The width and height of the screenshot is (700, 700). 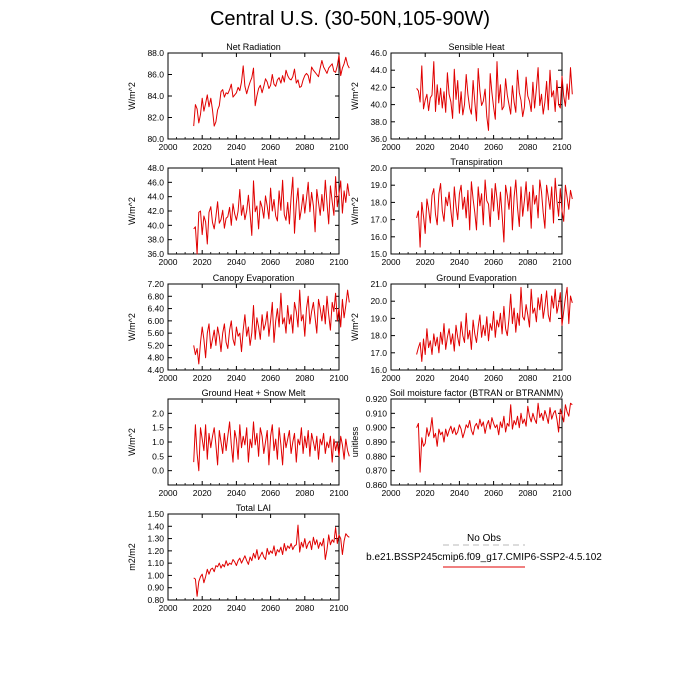 I want to click on y-tick-label: 84.0, so click(x=155, y=96).